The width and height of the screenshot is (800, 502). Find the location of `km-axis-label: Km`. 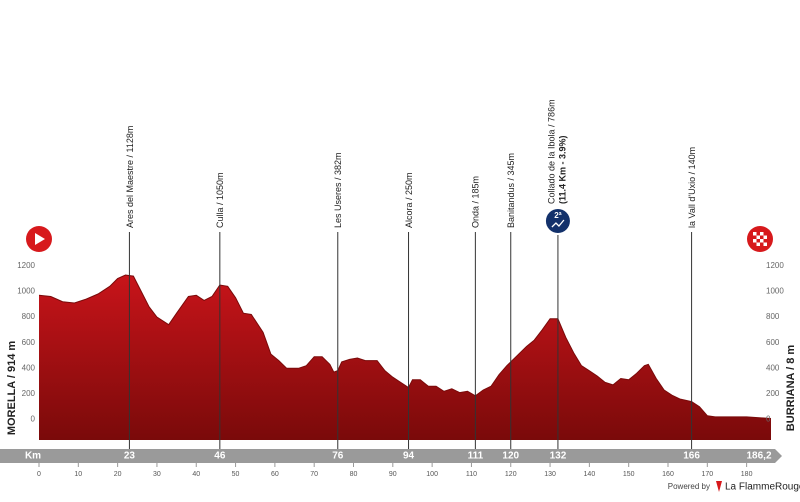

km-axis-label: Km is located at coordinates (33, 456).